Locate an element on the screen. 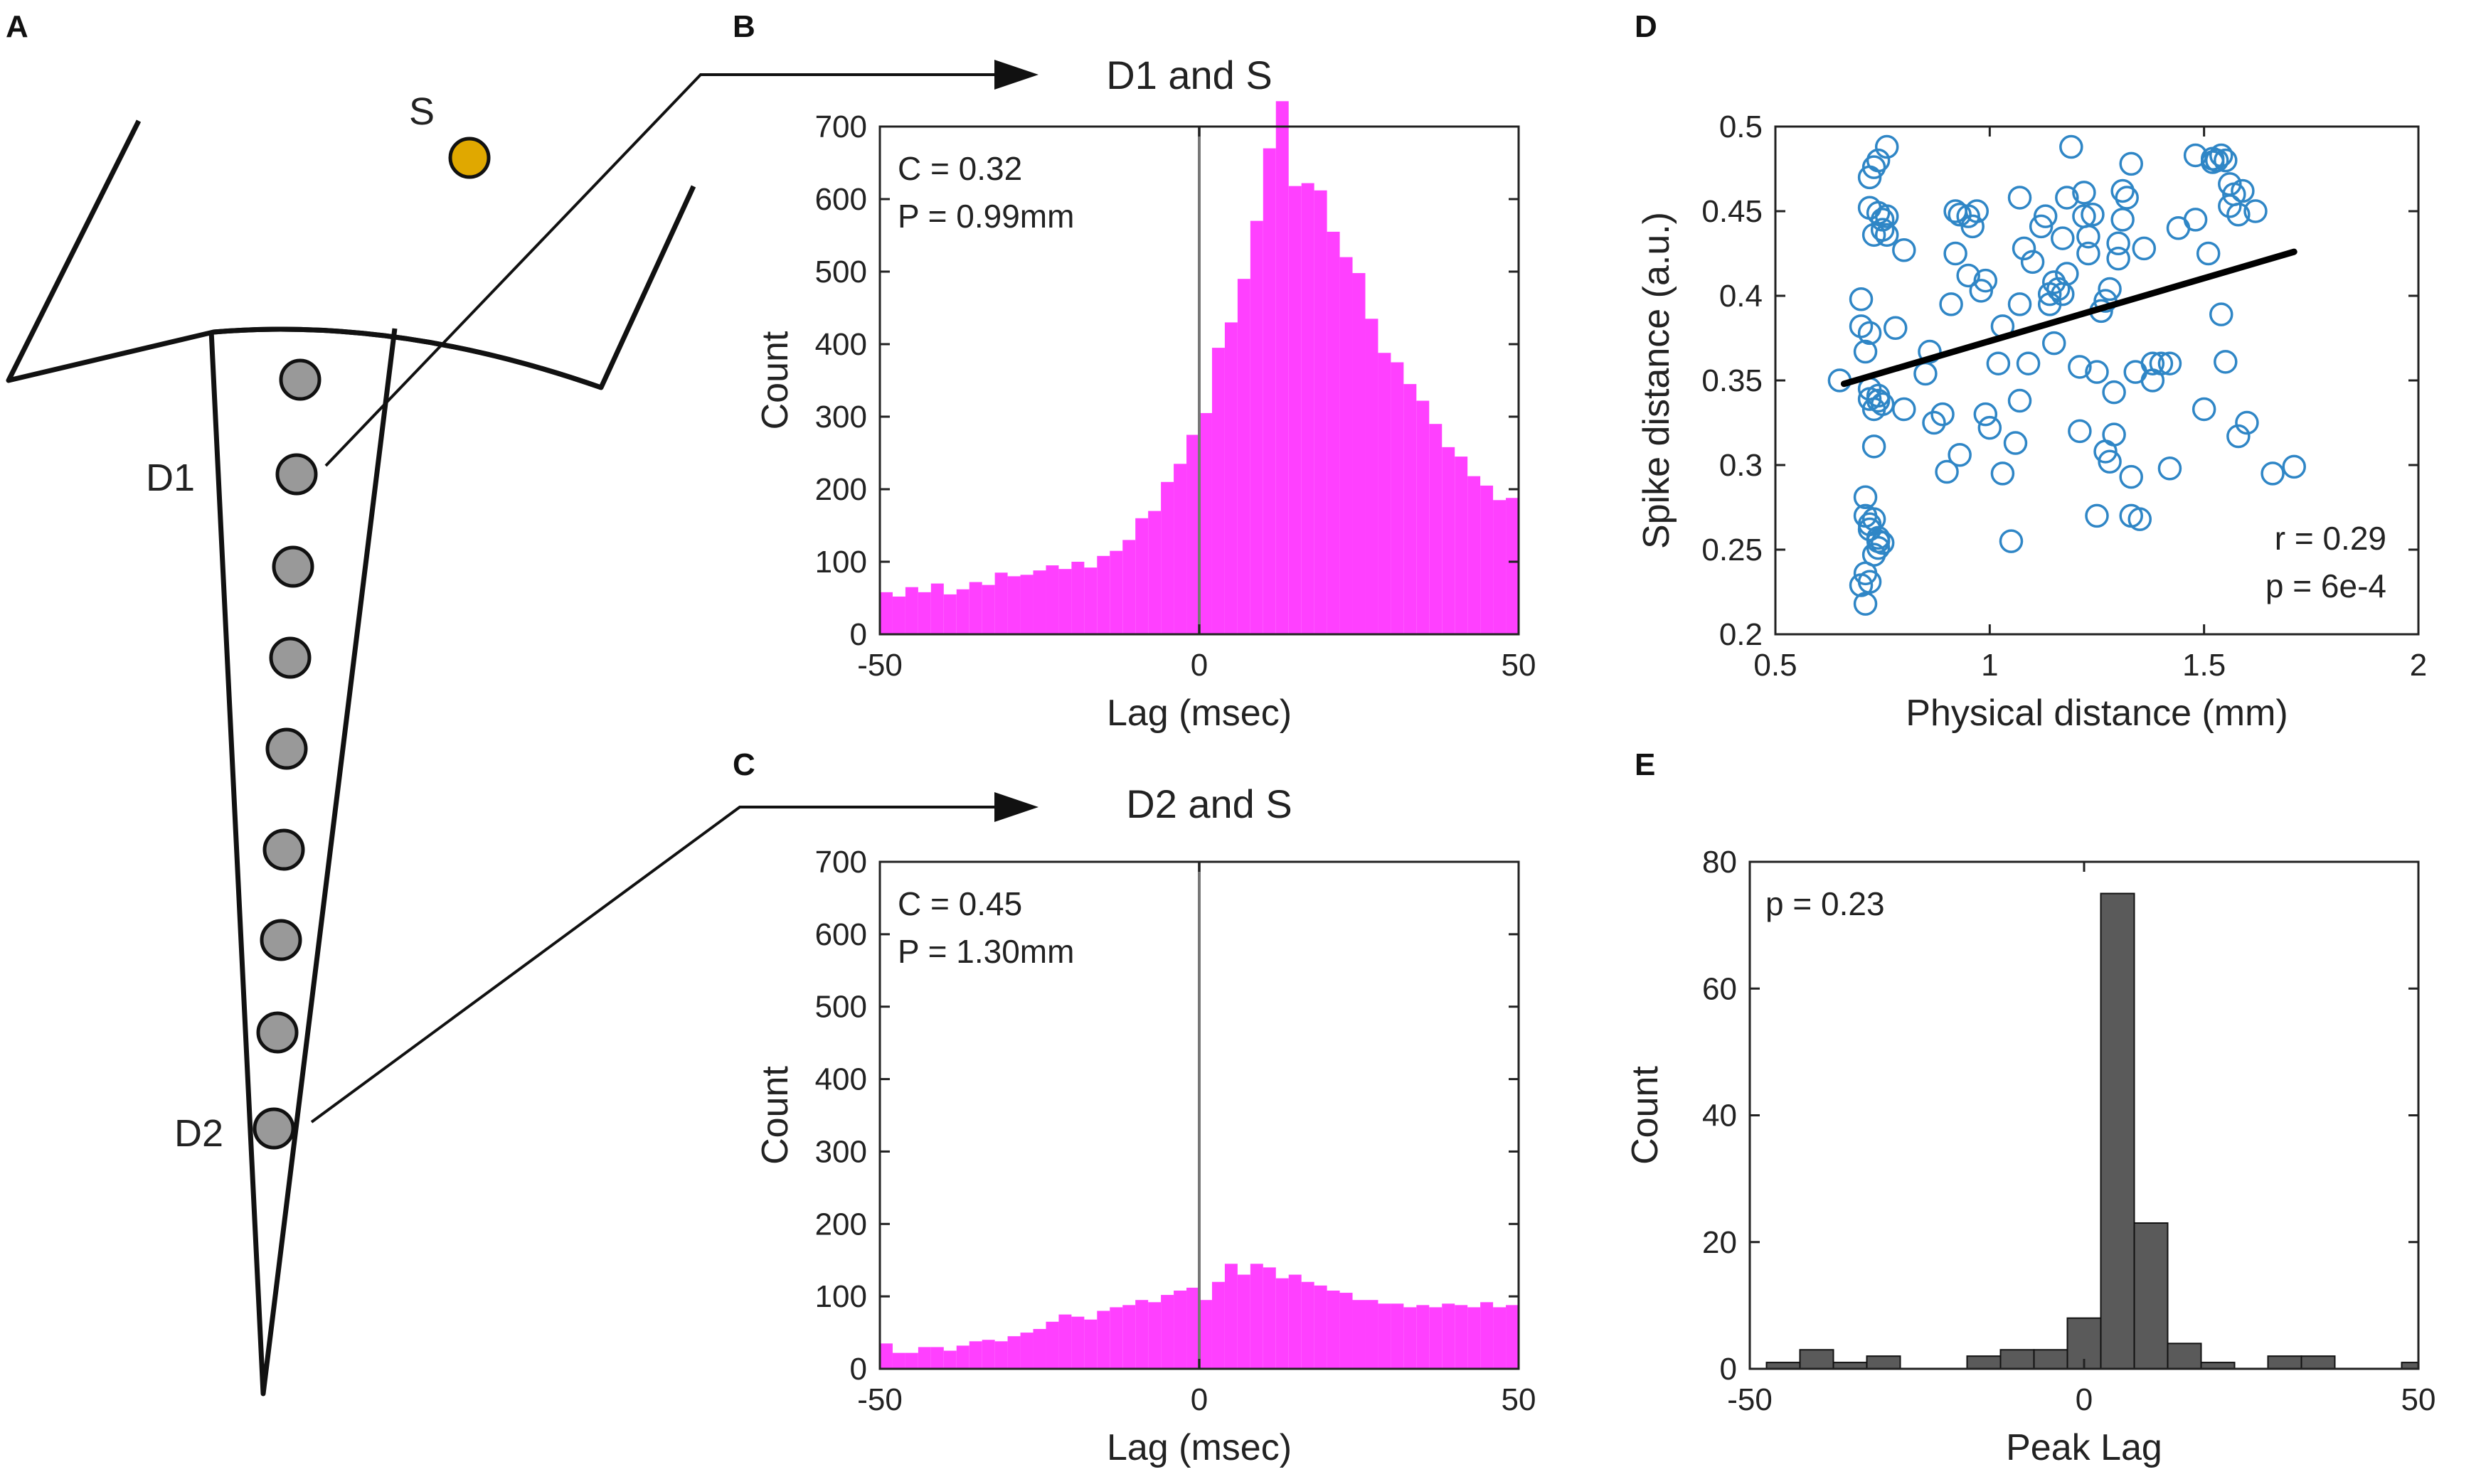 The image size is (2481, 1484). annotation-text: p = 0.23 is located at coordinates (1825, 904).